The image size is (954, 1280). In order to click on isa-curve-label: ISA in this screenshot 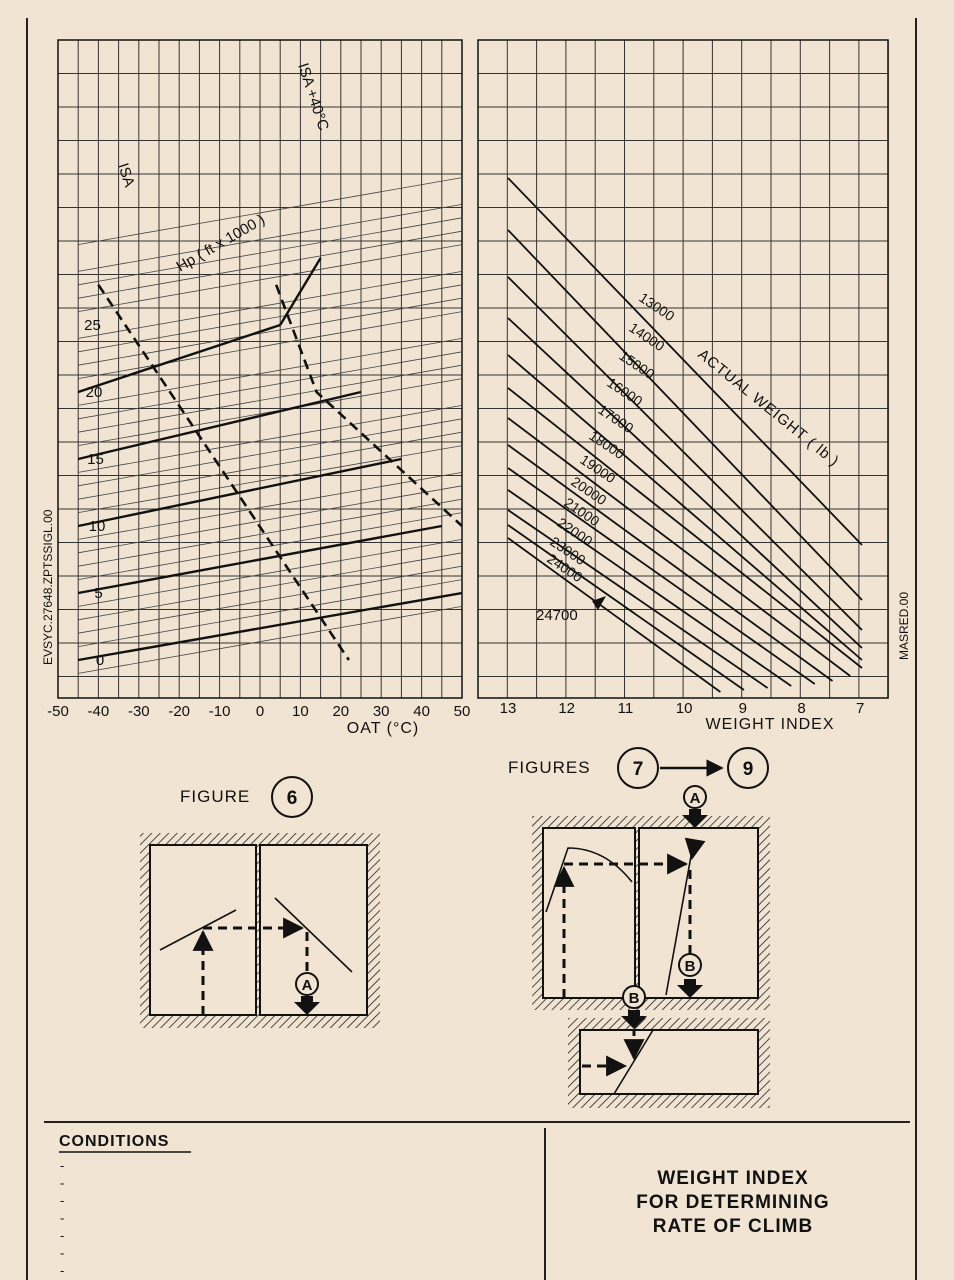, I will do `click(126, 175)`.